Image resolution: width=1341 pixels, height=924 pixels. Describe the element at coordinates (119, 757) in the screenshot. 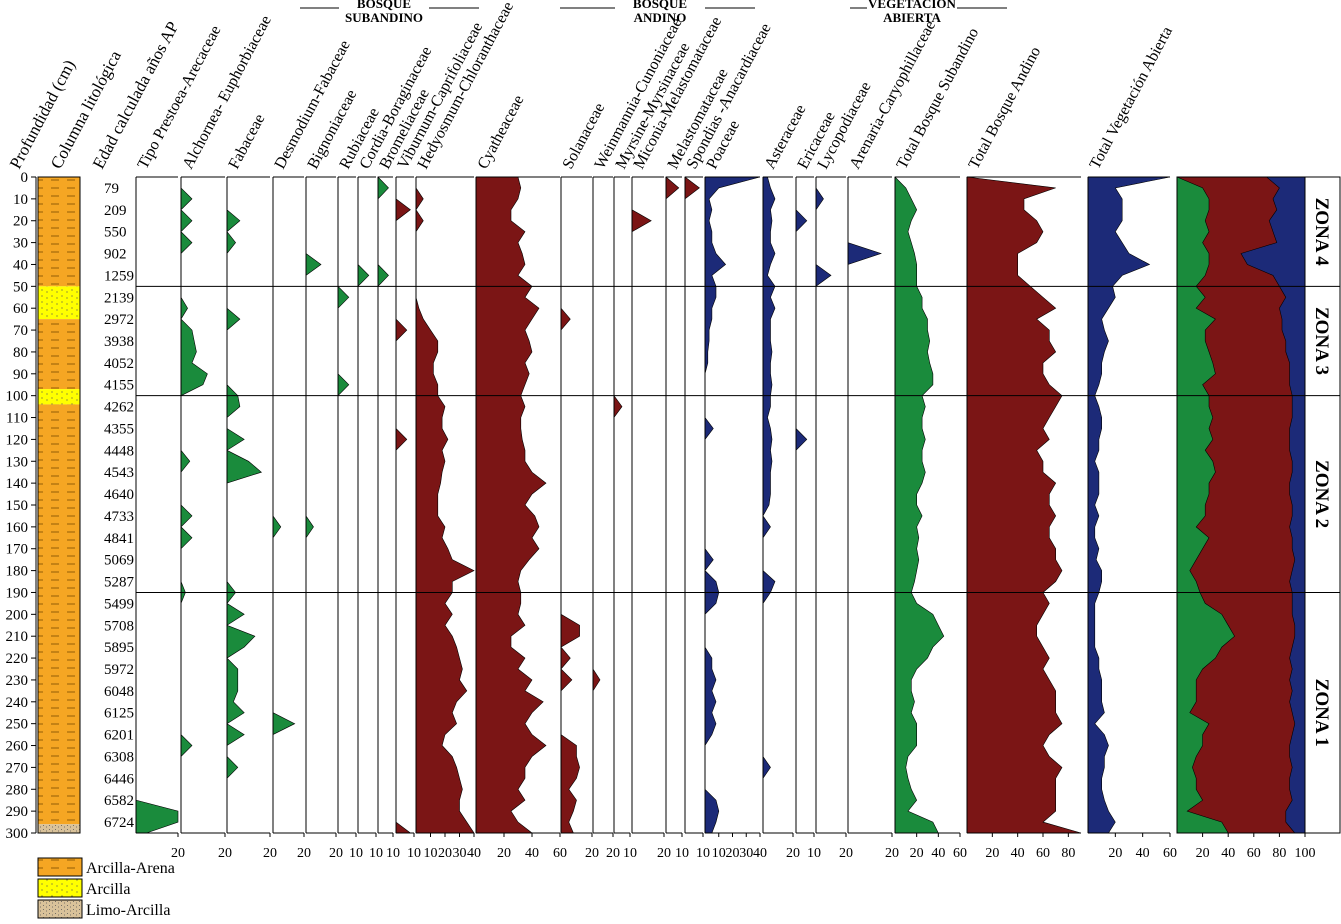

I see `age-label: 6308` at that location.